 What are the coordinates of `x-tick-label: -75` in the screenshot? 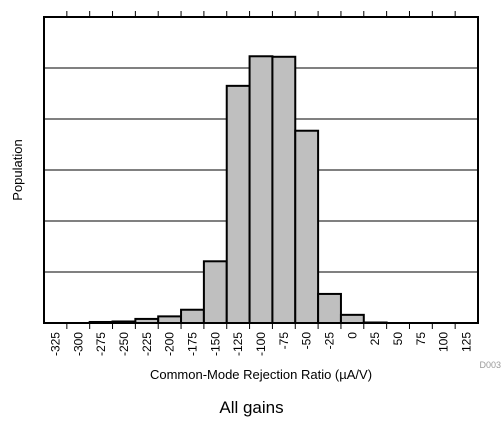 It's located at (284, 341).